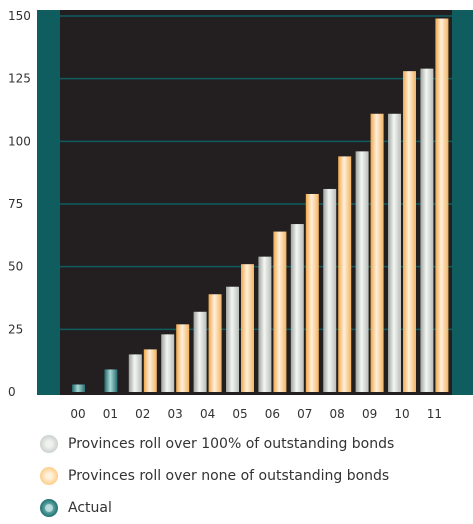 The width and height of the screenshot is (473, 524). What do you see at coordinates (12, 392) in the screenshot?
I see `y-tick-label: 0` at bounding box center [12, 392].